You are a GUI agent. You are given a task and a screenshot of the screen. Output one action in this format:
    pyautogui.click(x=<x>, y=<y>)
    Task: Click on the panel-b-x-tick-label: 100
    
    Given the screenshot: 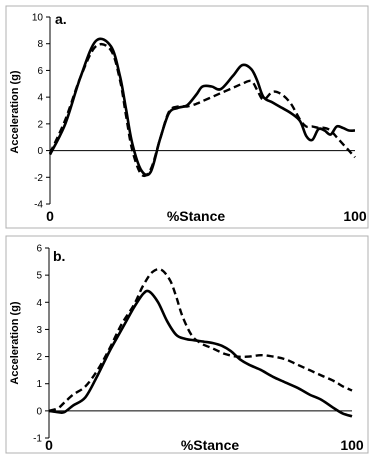 What is the action you would take?
    pyautogui.click(x=352, y=445)
    